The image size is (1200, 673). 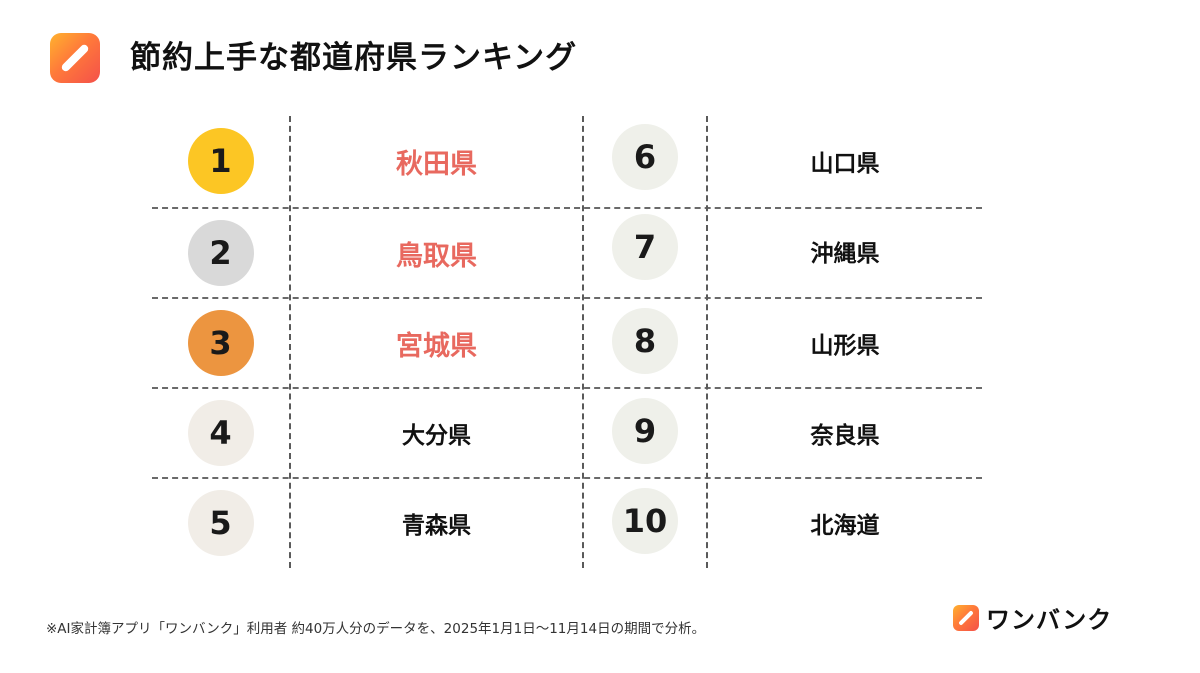 I want to click on rank-badge: 7, so click(x=645, y=247).